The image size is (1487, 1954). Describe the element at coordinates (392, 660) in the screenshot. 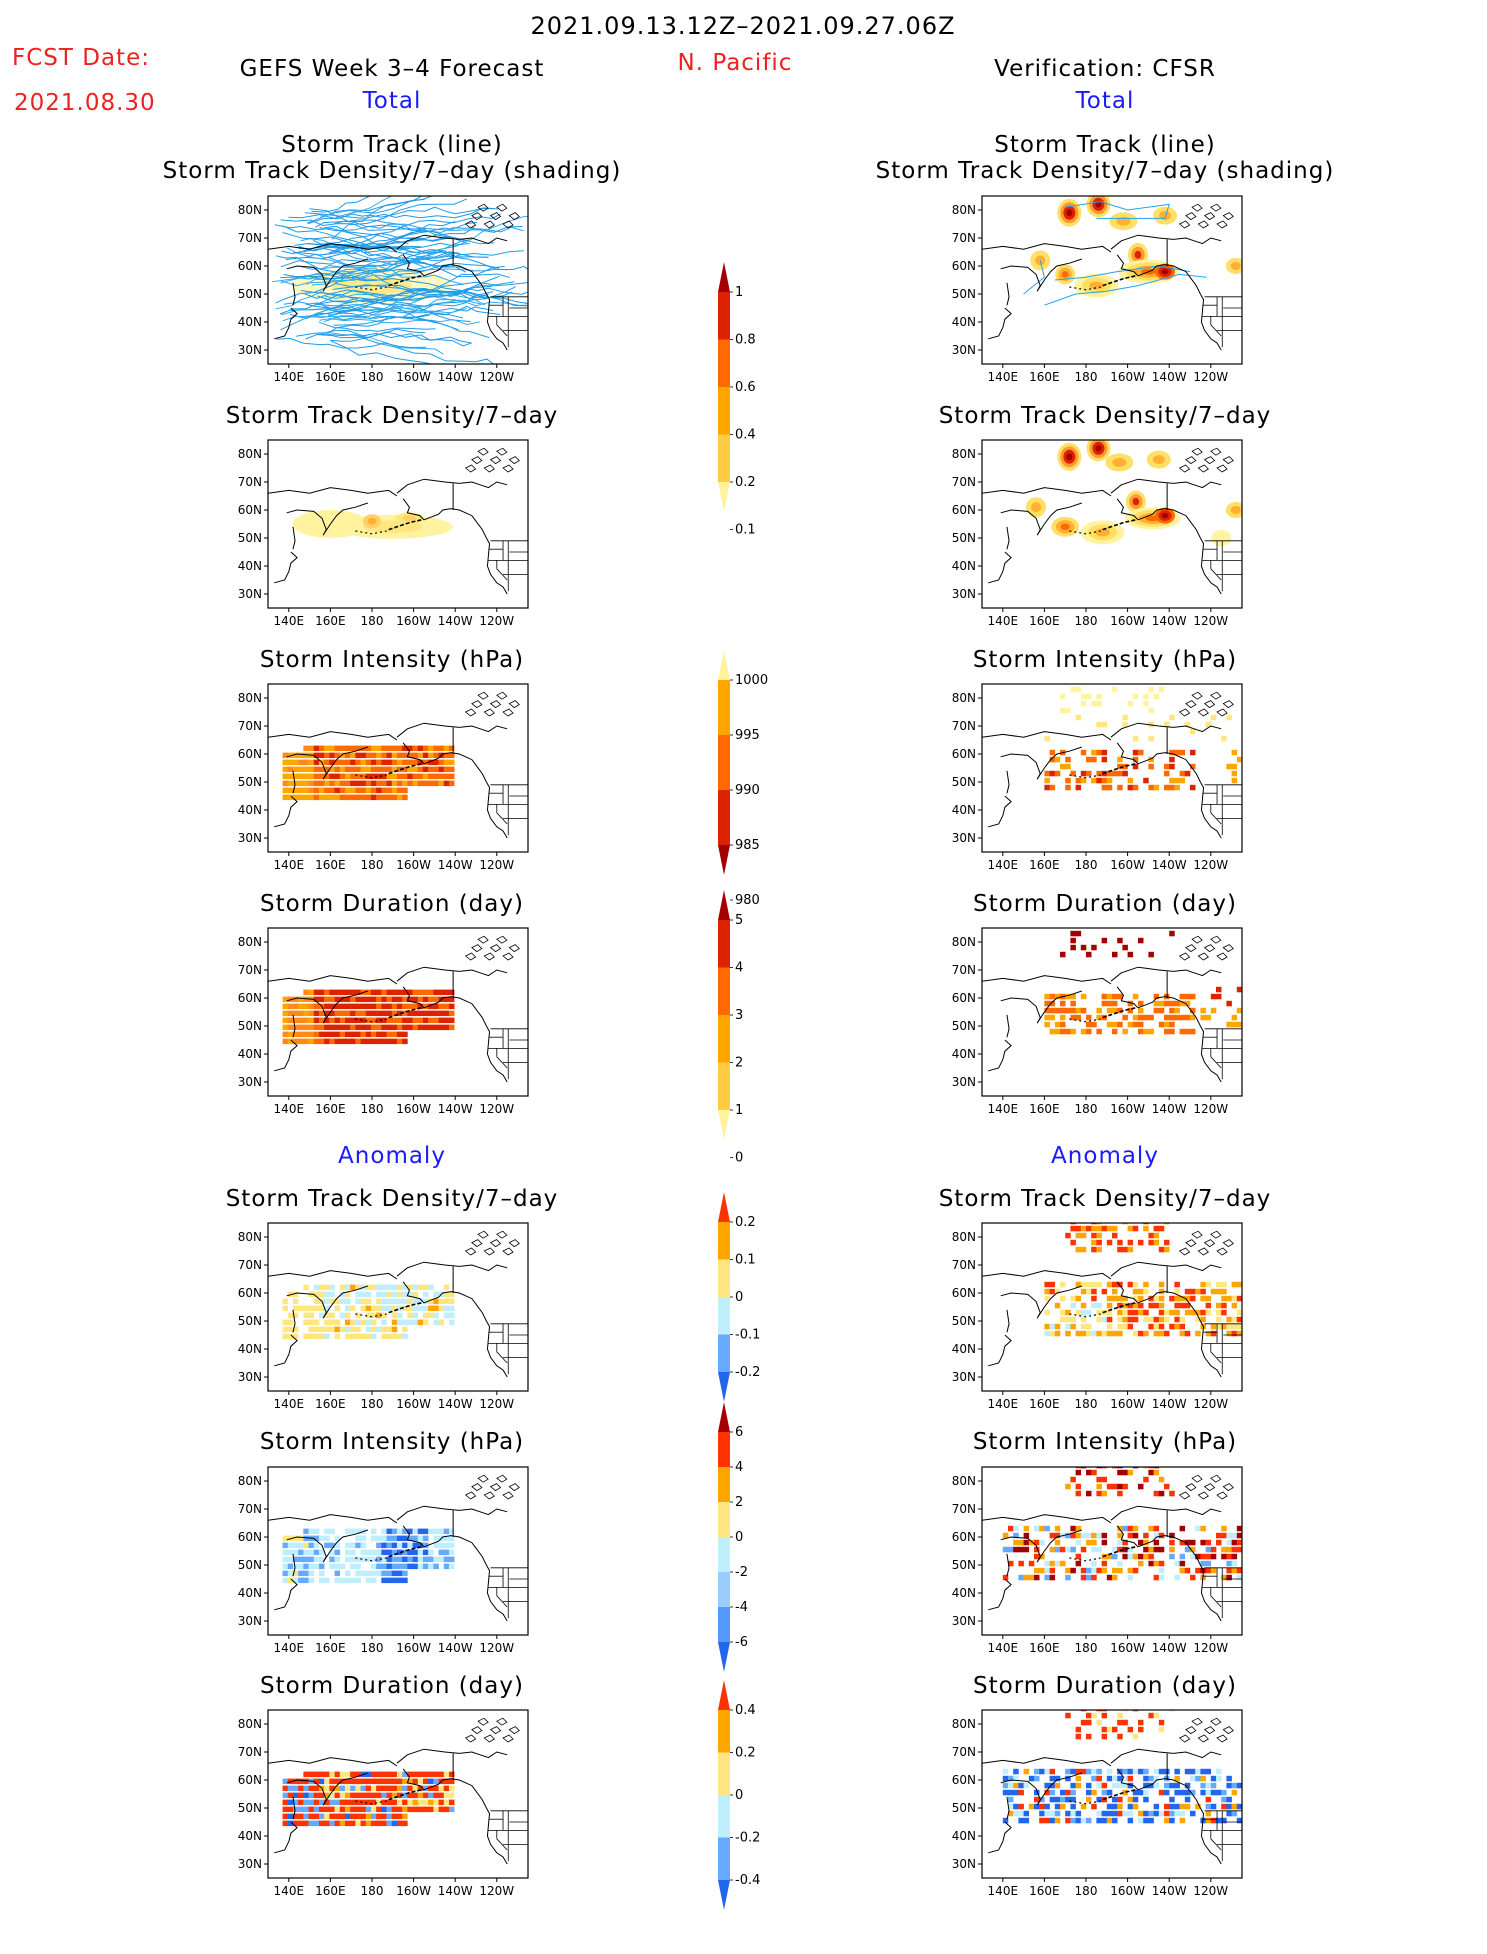

I see `panel-title-intensity-left: Storm Intensity (hPa)` at that location.